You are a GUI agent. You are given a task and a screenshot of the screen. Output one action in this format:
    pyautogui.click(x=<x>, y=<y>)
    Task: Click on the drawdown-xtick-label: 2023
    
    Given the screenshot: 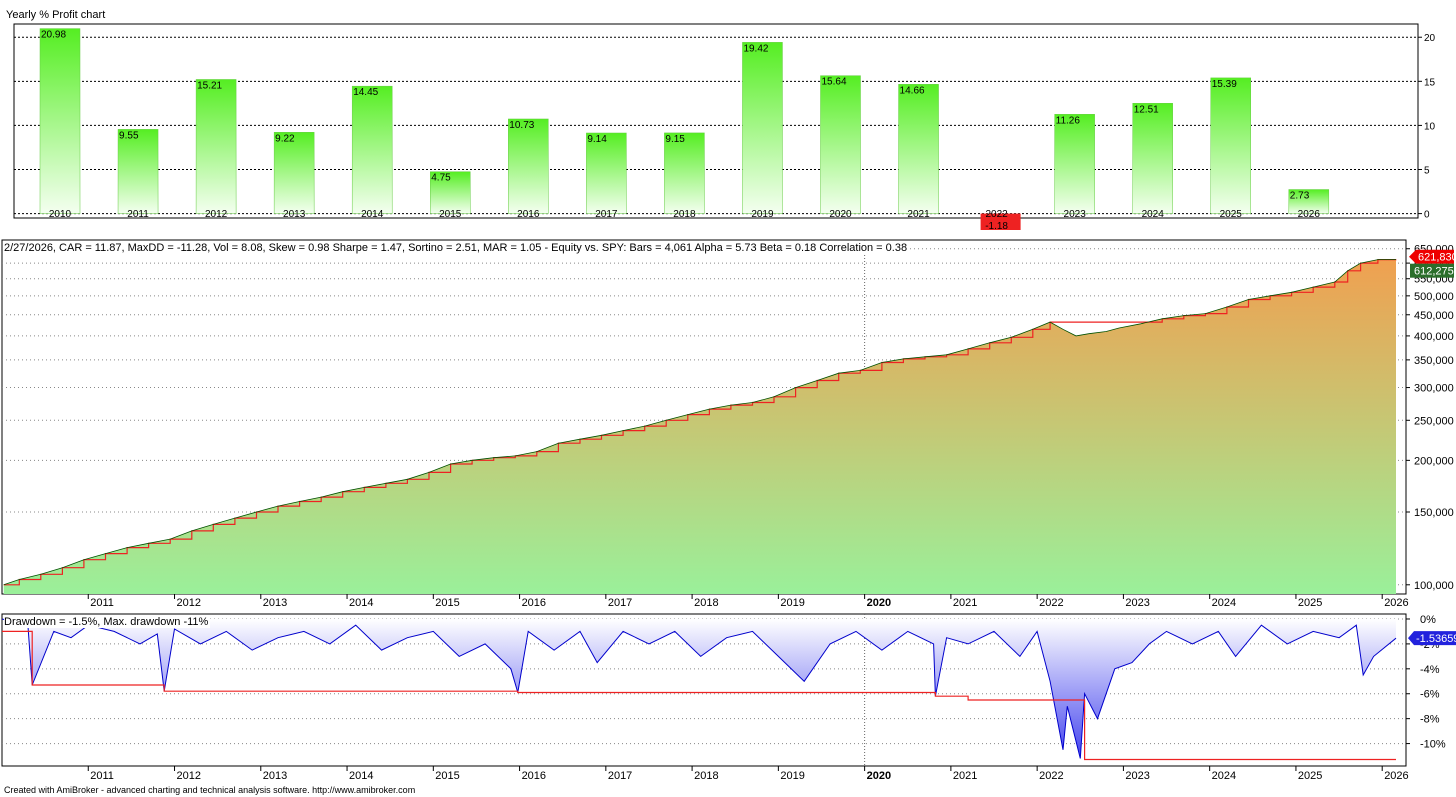 What is the action you would take?
    pyautogui.click(x=1137, y=776)
    